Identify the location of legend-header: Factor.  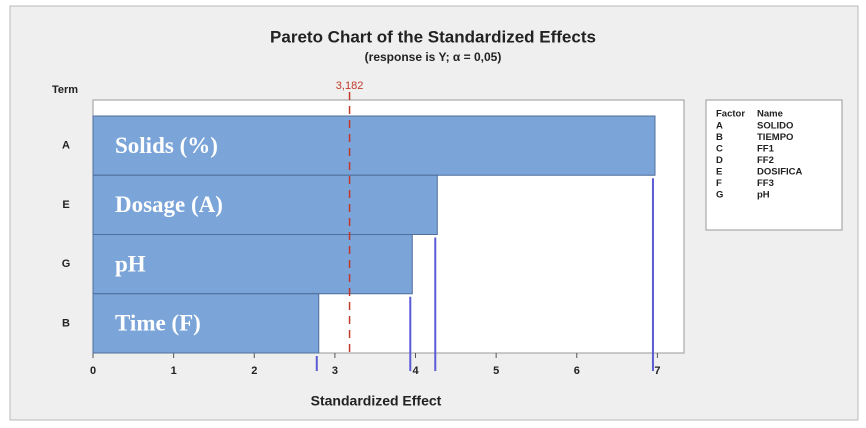
(730, 114).